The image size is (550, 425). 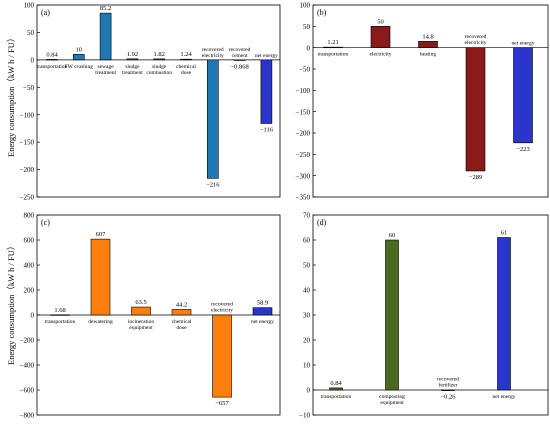 I want to click on data-label: −657, so click(x=222, y=403).